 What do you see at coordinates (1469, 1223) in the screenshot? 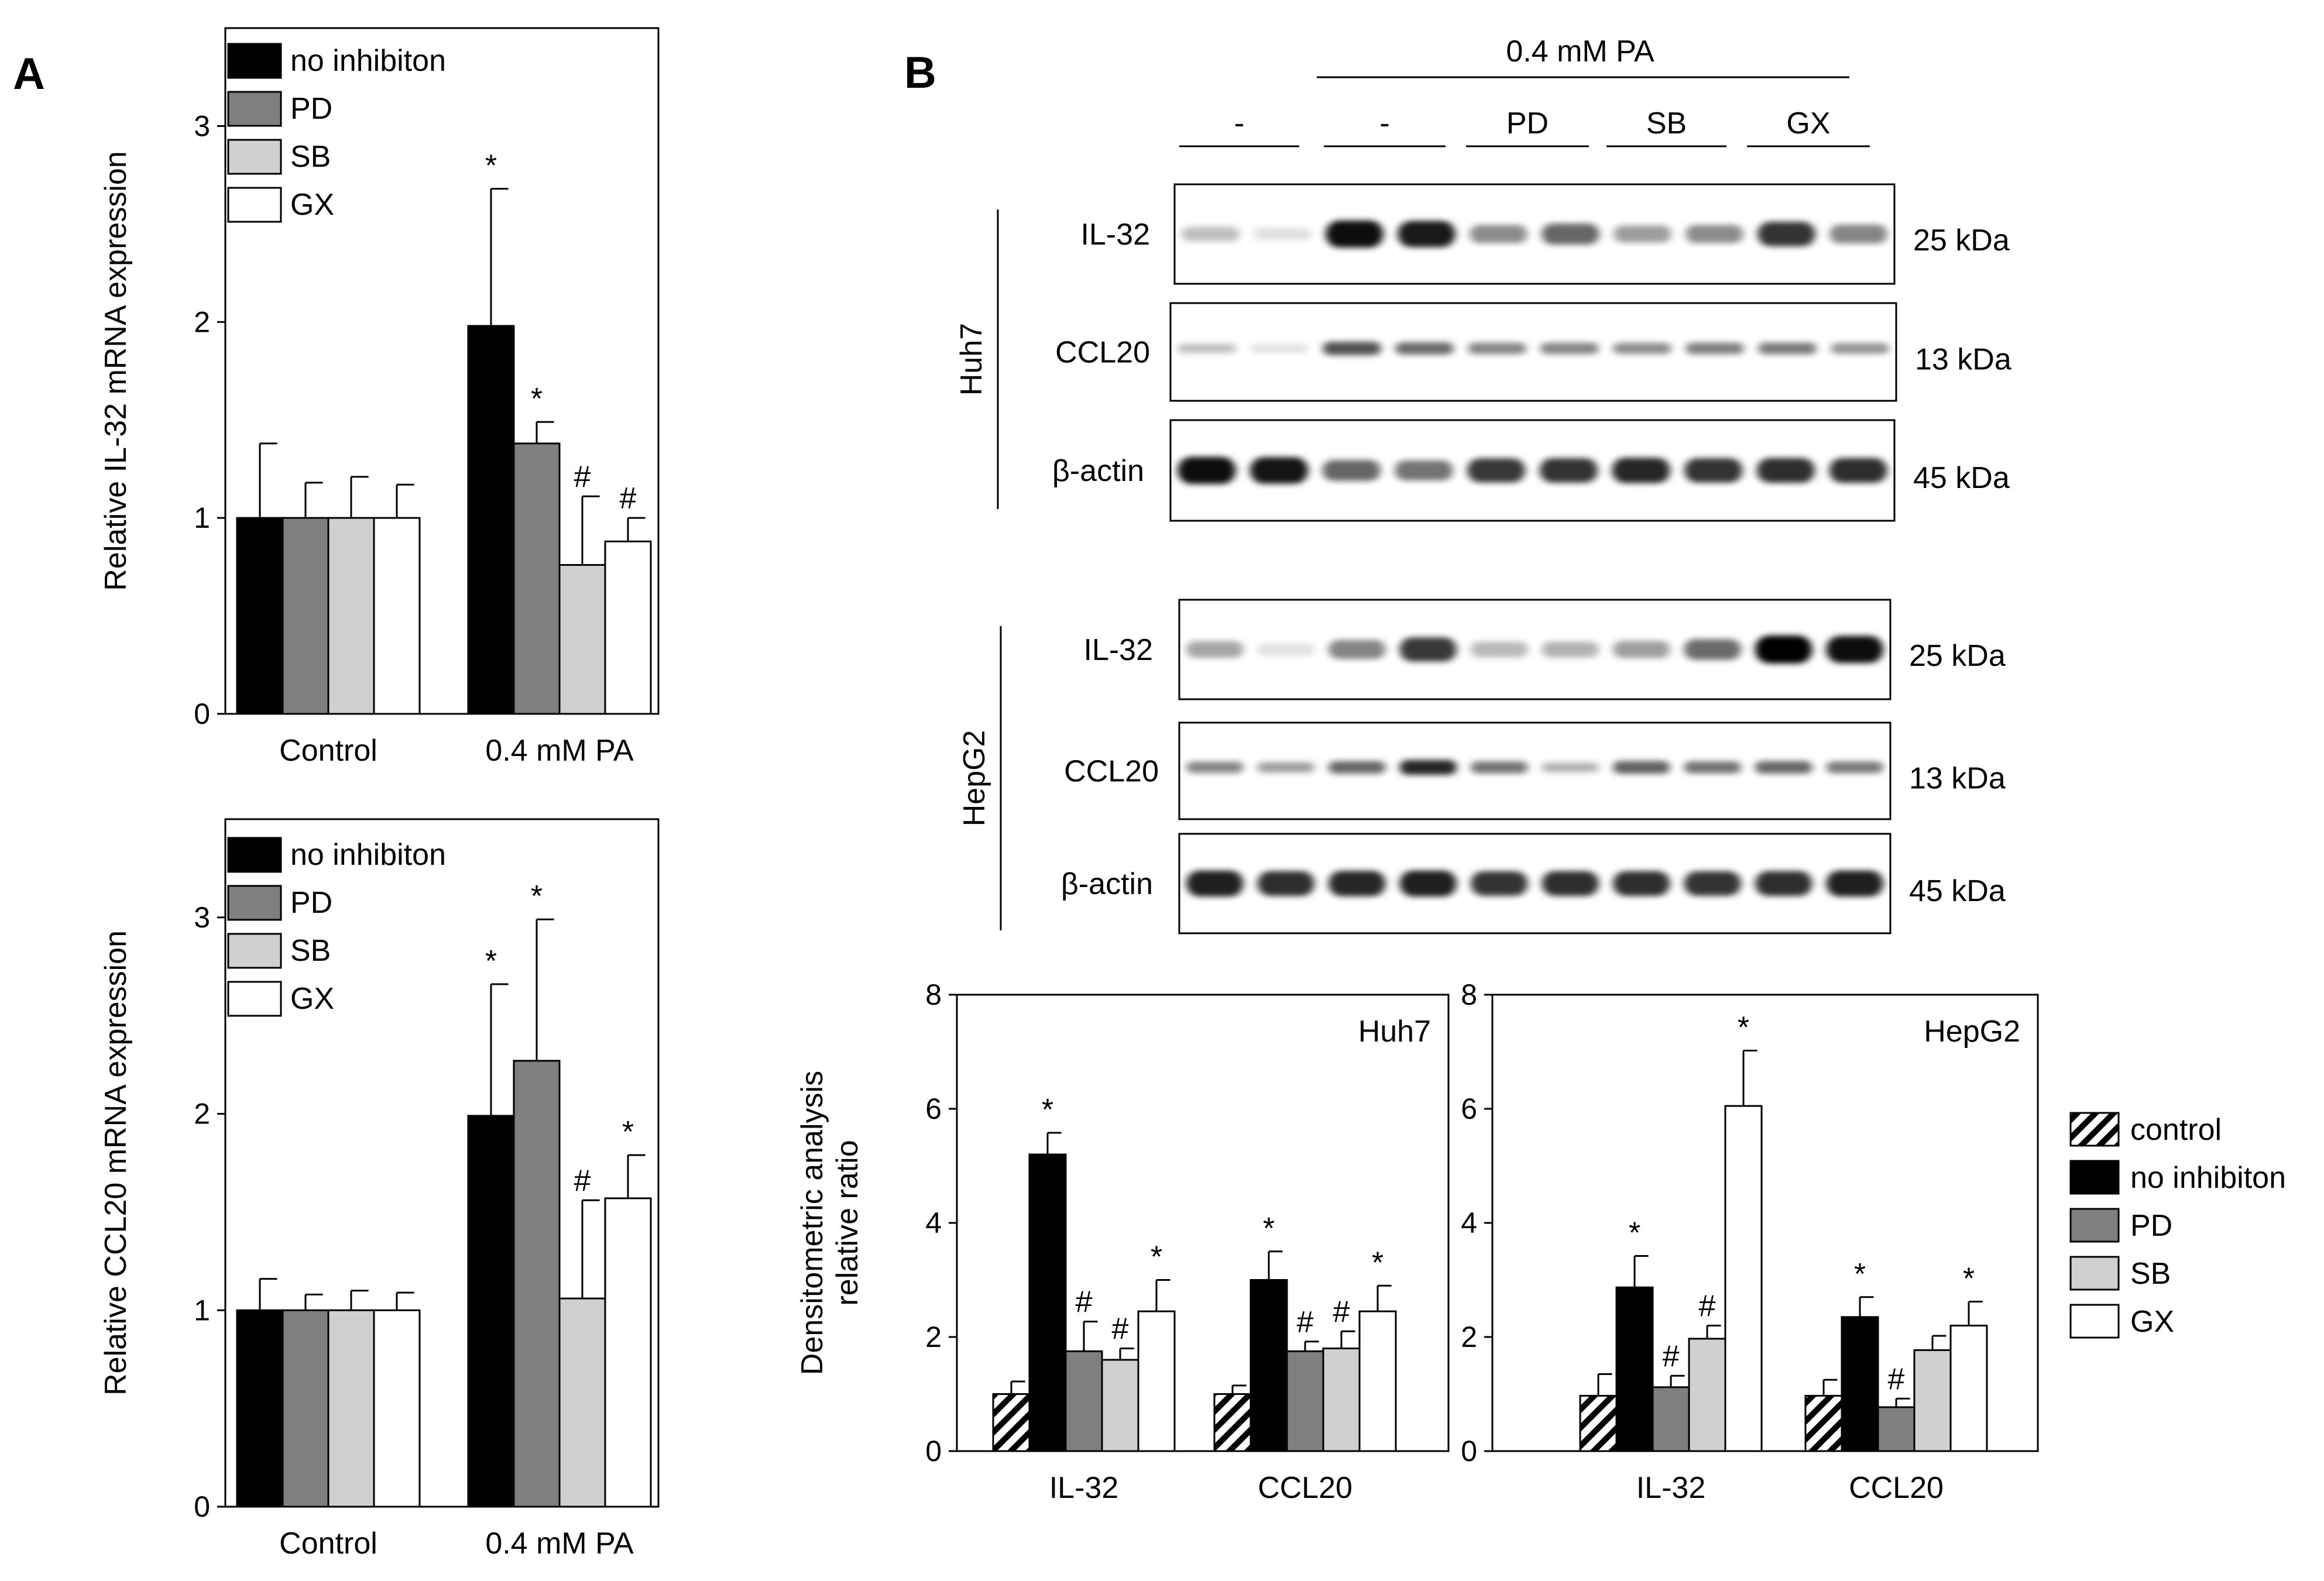
I see `y-tick-label: 4` at bounding box center [1469, 1223].